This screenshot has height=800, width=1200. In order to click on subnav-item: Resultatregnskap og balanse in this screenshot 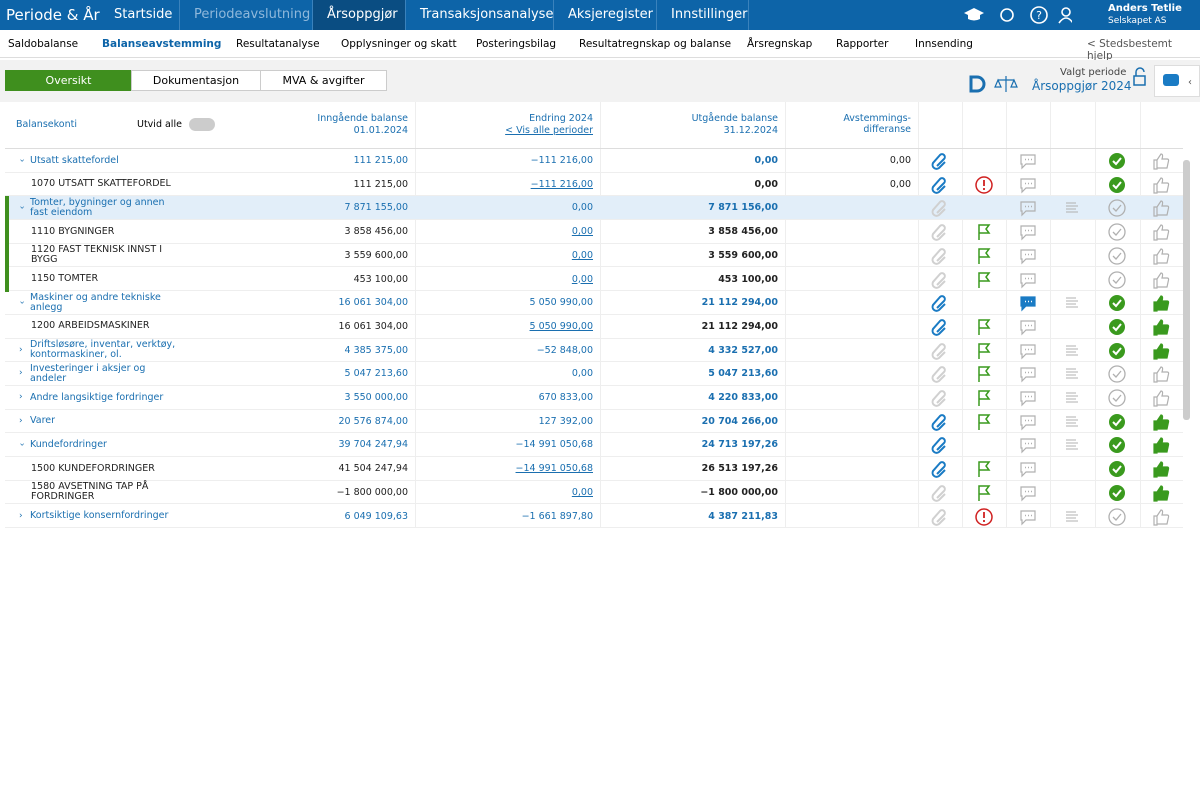, I will do `click(655, 44)`.